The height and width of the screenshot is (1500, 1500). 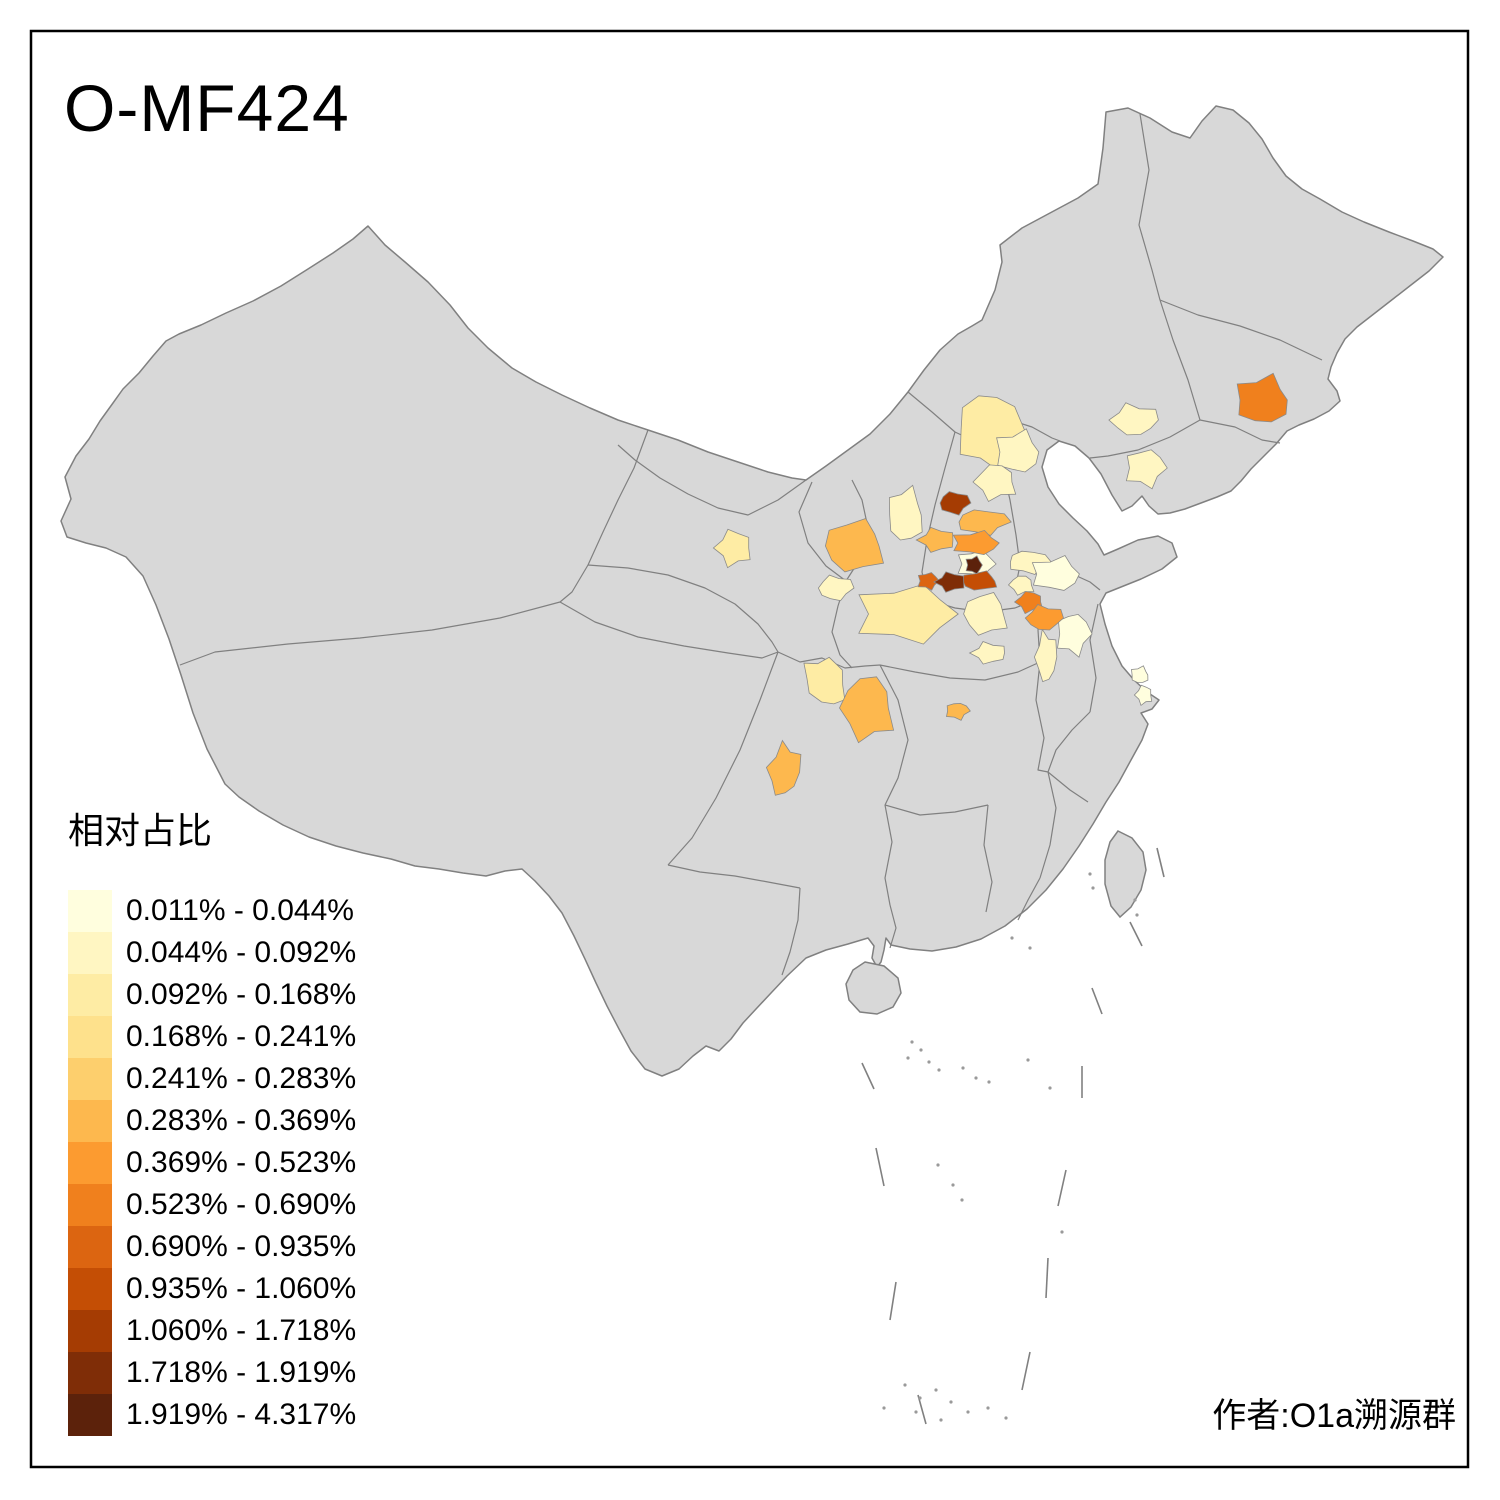 I want to click on patch-linfen-darkest, so click(x=974, y=565).